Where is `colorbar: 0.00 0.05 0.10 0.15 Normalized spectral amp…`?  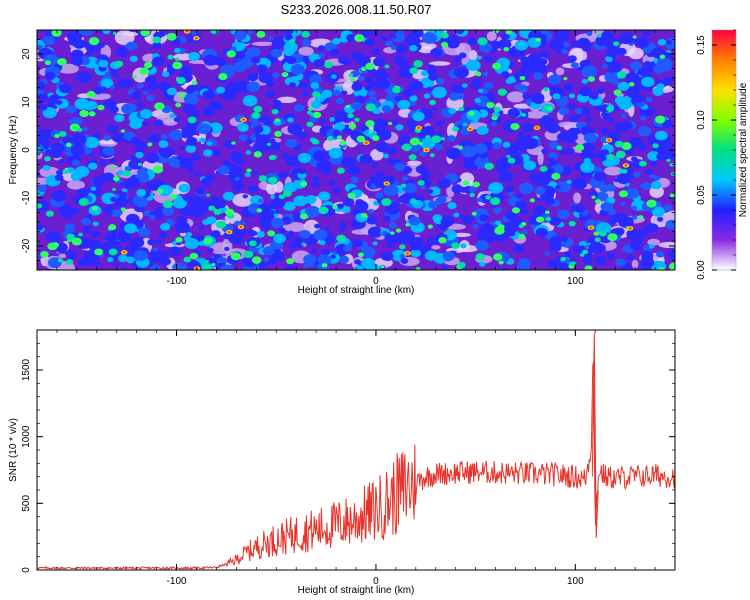
colorbar: 0.00 0.05 0.10 0.15 Normalized spectral amp… is located at coordinates (722, 154).